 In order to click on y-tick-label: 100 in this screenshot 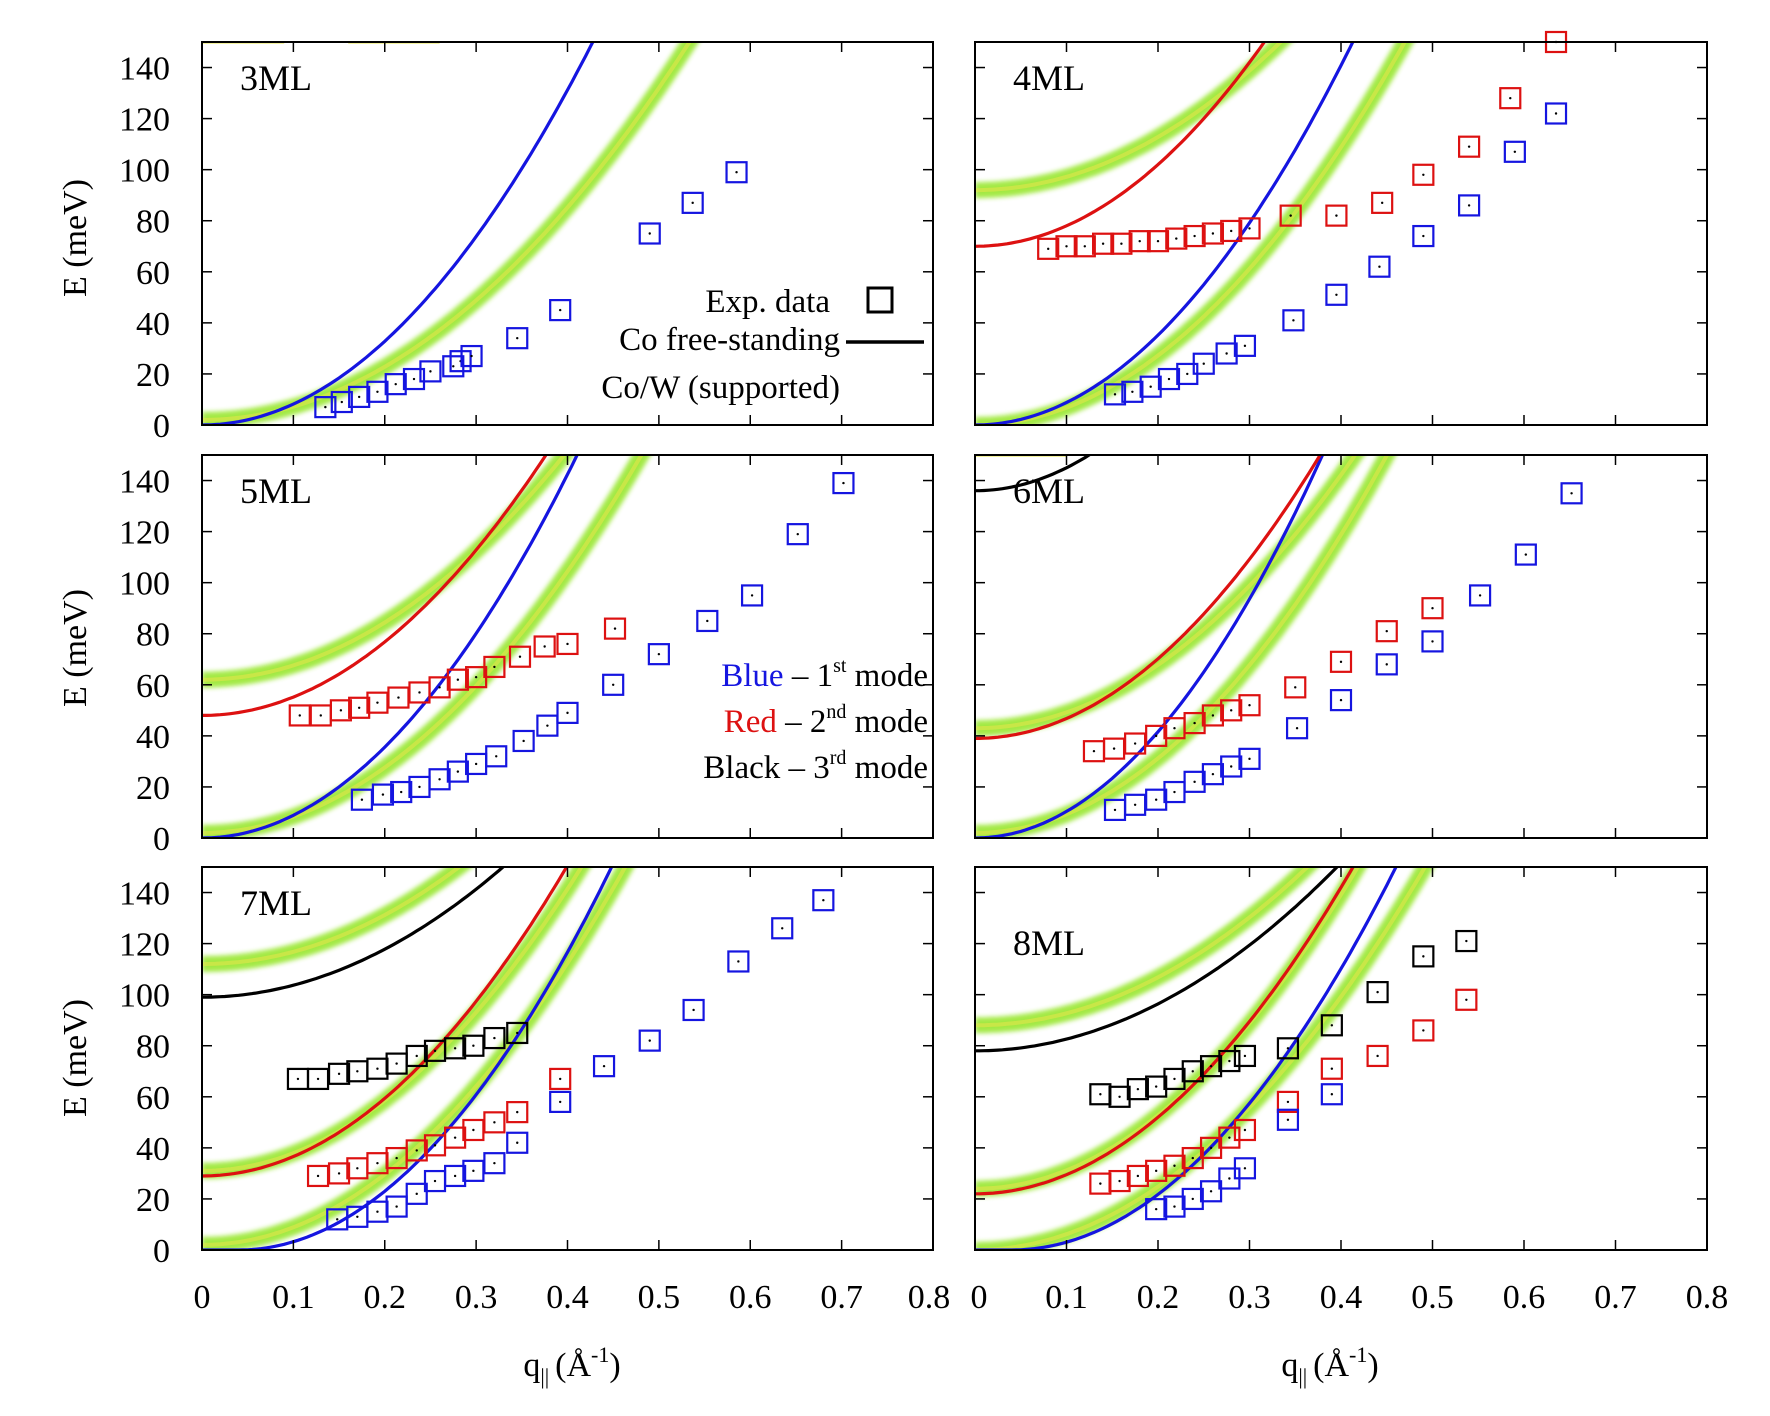, I will do `click(144, 996)`.